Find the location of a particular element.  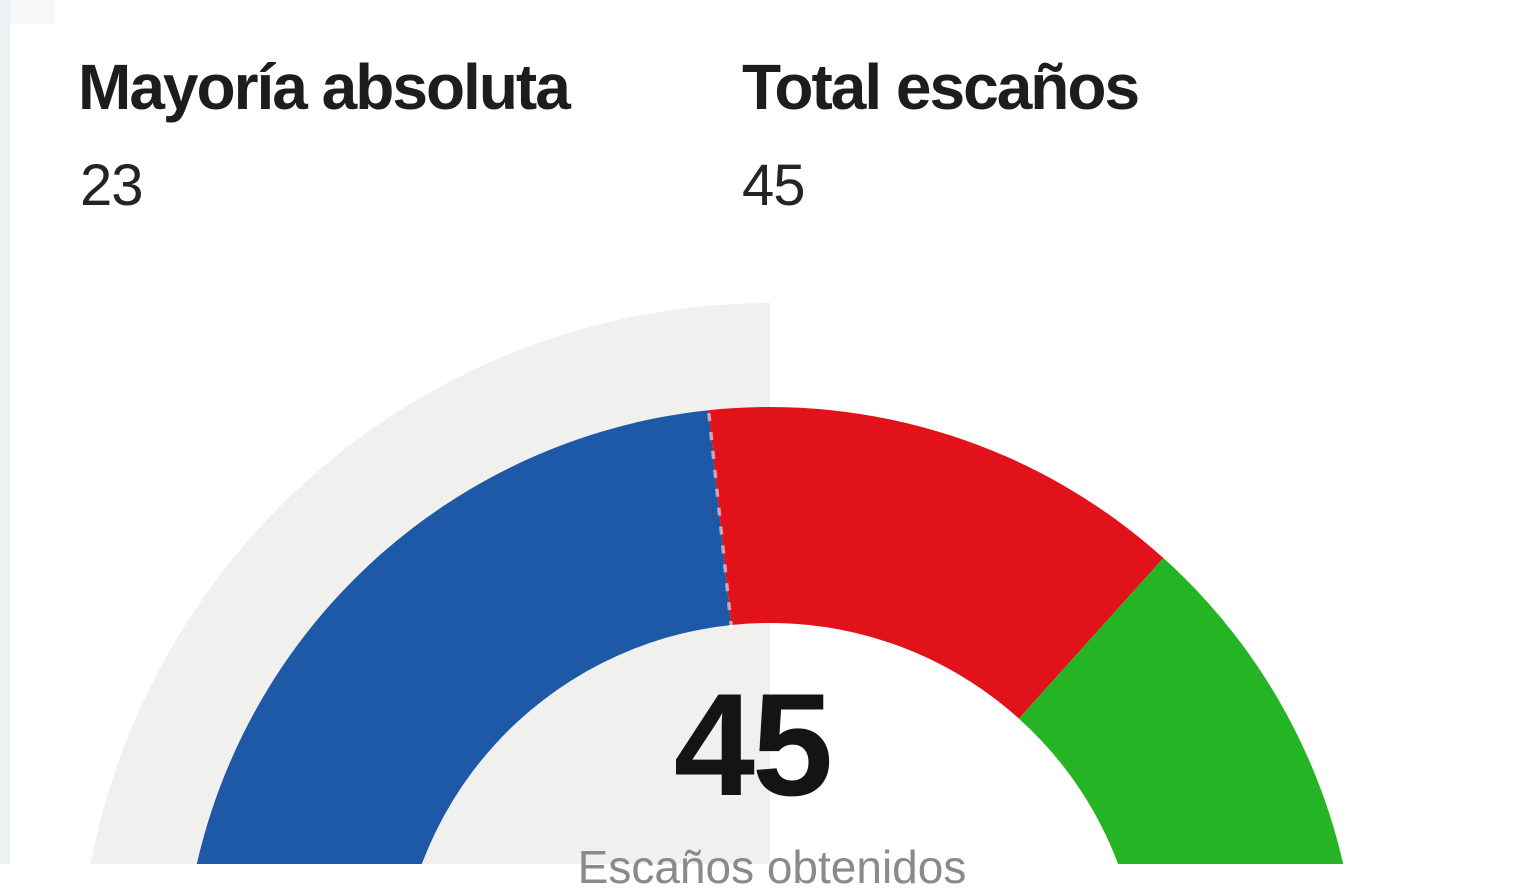

majority-label: Mayoría absoluta is located at coordinates (324, 87).